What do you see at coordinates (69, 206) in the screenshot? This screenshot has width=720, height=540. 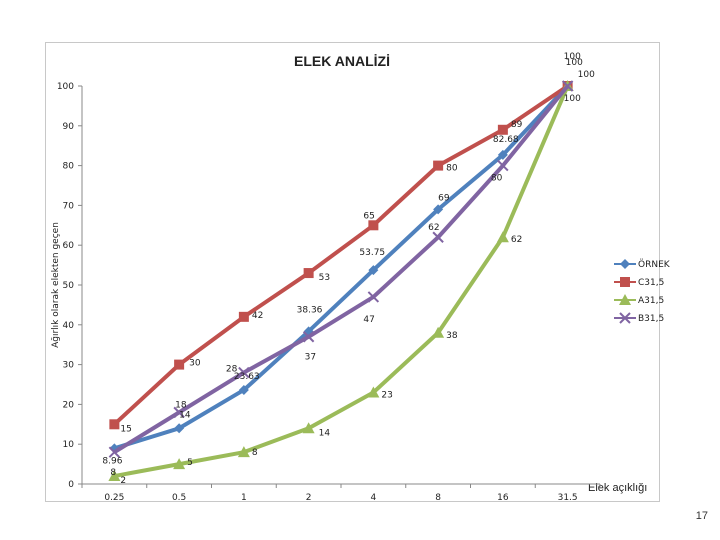 I see `y-tick-label: 70` at bounding box center [69, 206].